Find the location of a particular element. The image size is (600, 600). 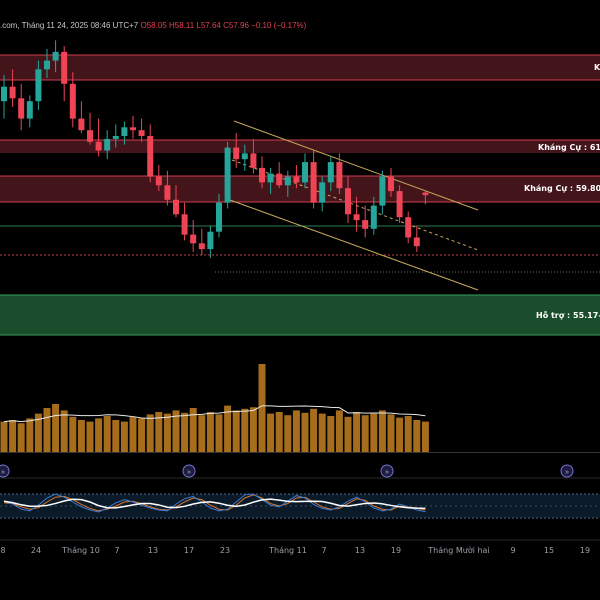

x-tick-label: 8 is located at coordinates (2, 550).